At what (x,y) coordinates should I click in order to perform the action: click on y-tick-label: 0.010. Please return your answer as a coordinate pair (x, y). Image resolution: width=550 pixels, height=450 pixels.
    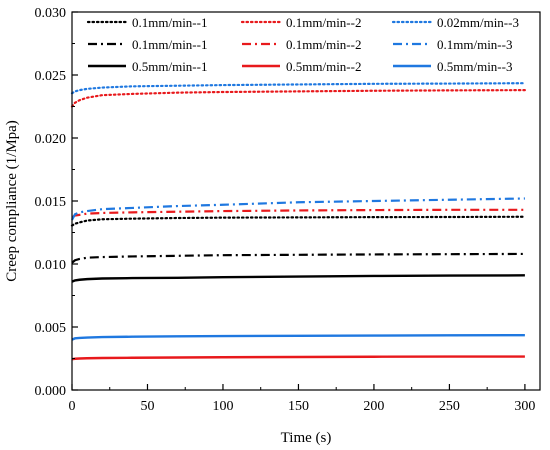
    Looking at the image, I should click on (51, 265).